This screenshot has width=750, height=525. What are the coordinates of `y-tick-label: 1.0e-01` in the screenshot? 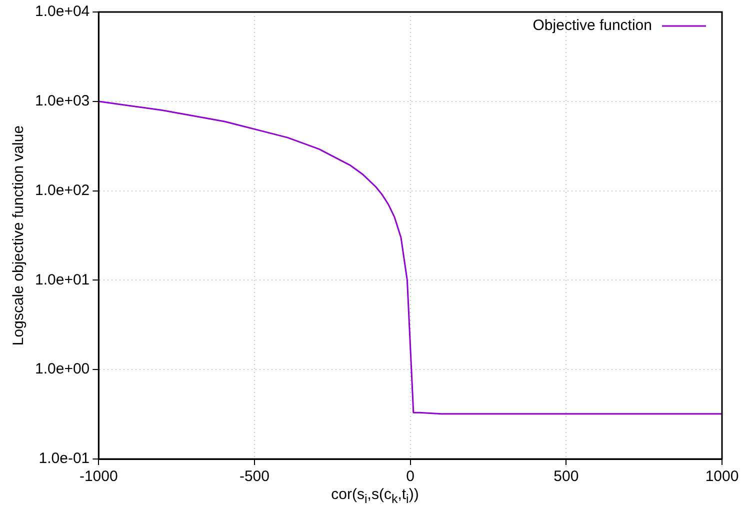 It's located at (64, 459).